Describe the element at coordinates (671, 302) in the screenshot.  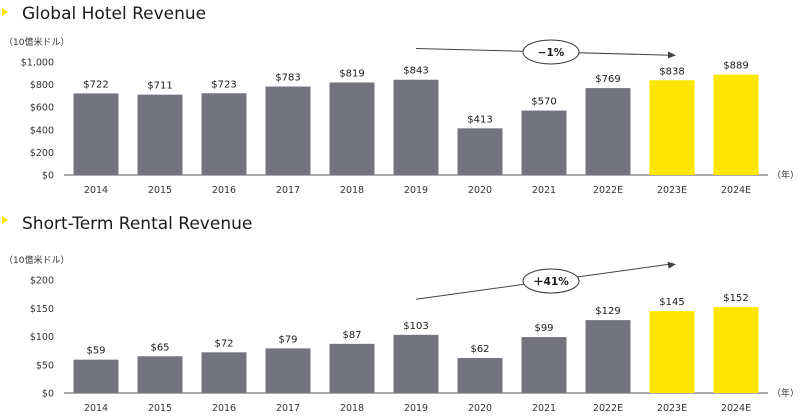
I see `data-label: $145` at that location.